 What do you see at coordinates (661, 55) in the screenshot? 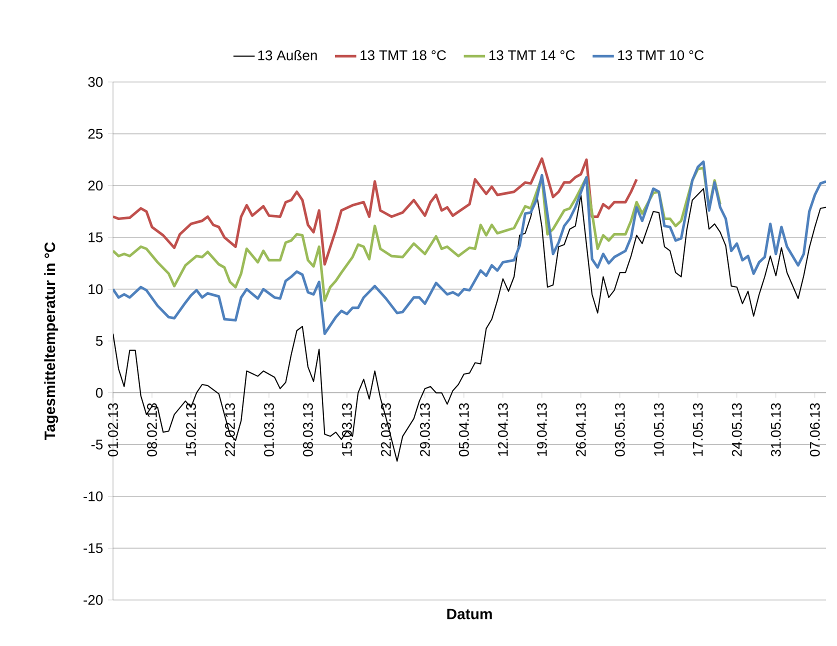
I see `legend-label: 13 TMT 10 °C` at bounding box center [661, 55].